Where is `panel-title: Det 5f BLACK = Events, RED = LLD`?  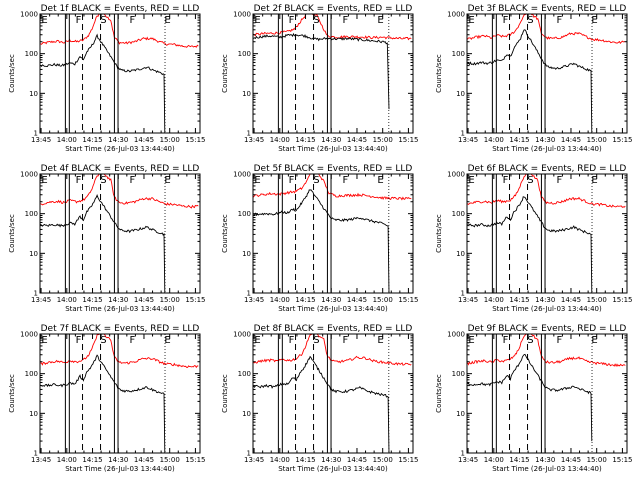 panel-title: Det 5f BLACK = Events, RED = LLD is located at coordinates (333, 169).